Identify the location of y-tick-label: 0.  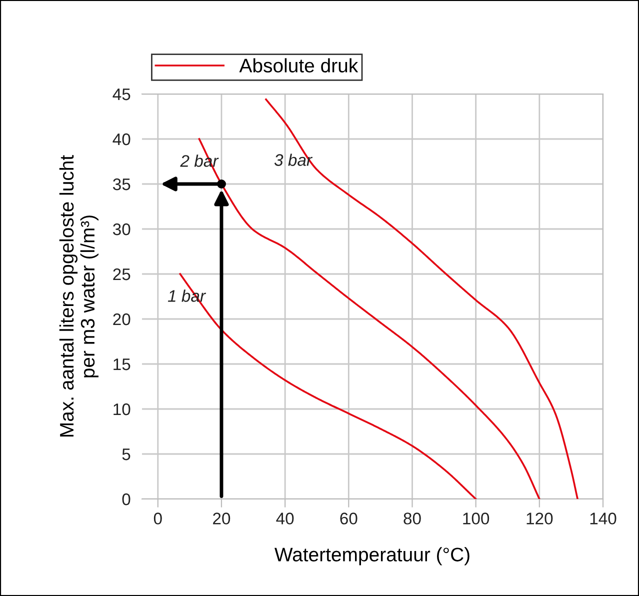
(126, 499).